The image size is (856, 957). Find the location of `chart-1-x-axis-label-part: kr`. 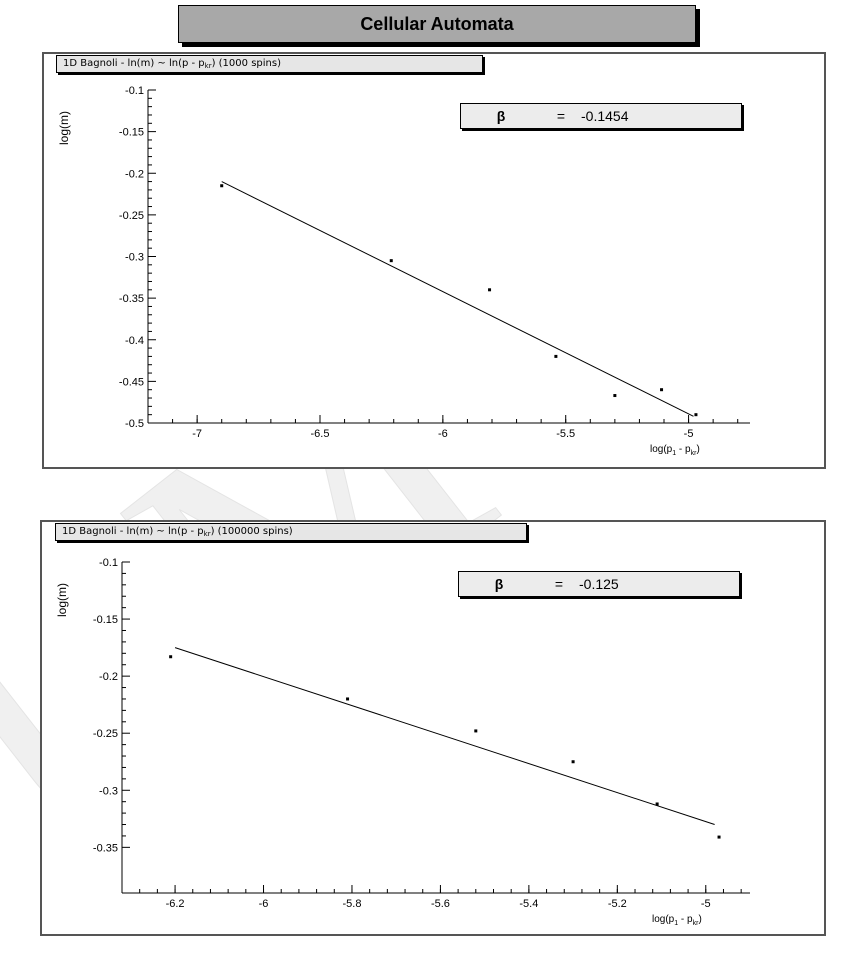

chart-1-x-axis-label-part: kr is located at coordinates (694, 453).